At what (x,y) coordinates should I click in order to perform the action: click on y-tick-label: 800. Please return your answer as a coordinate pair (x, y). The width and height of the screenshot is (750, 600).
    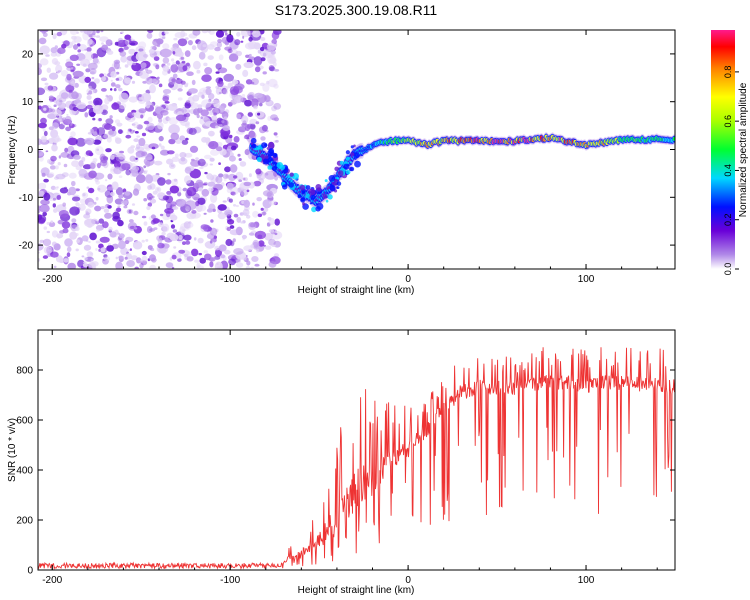
    Looking at the image, I should click on (24, 371).